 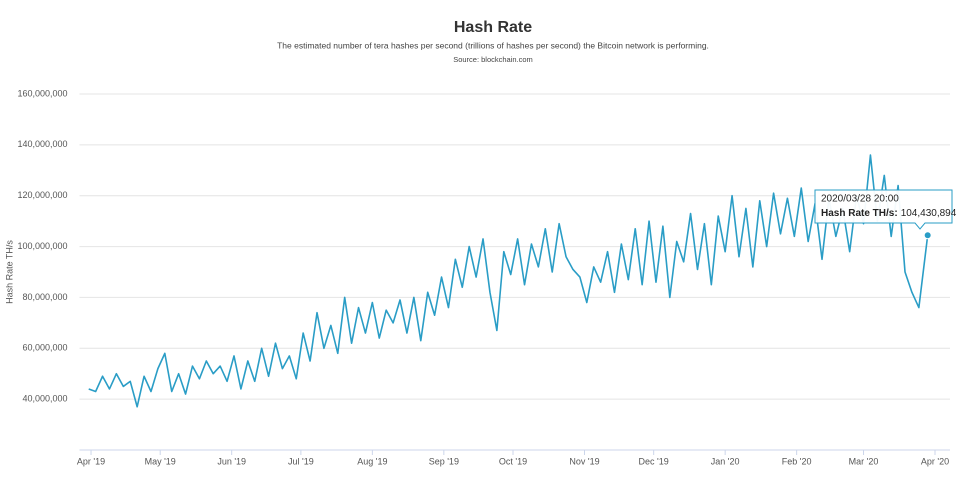 What do you see at coordinates (935, 461) in the screenshot?
I see `x-tick-label: Apr '20` at bounding box center [935, 461].